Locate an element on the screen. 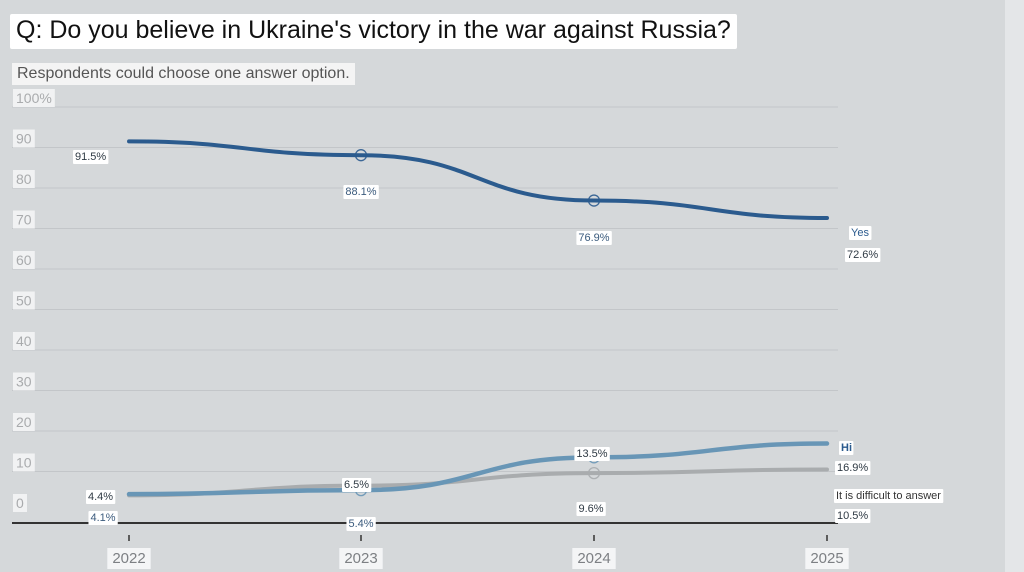 The image size is (1024, 572). data-label-difficult: 9.6% is located at coordinates (590, 509).